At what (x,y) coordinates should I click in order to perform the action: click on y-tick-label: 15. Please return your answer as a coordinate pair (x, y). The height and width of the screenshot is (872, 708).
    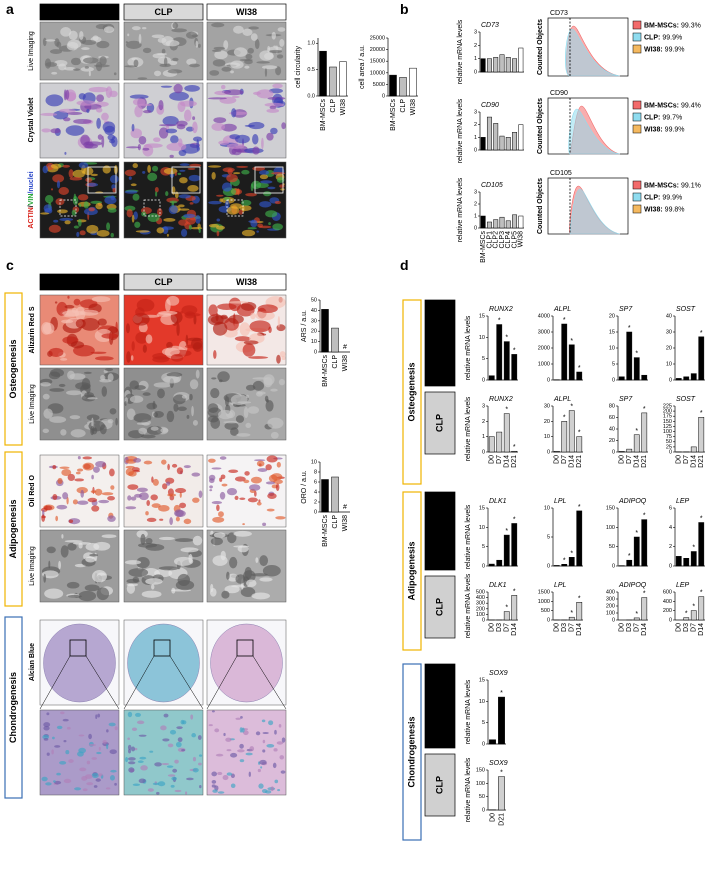
    Looking at the image, I should click on (482, 508).